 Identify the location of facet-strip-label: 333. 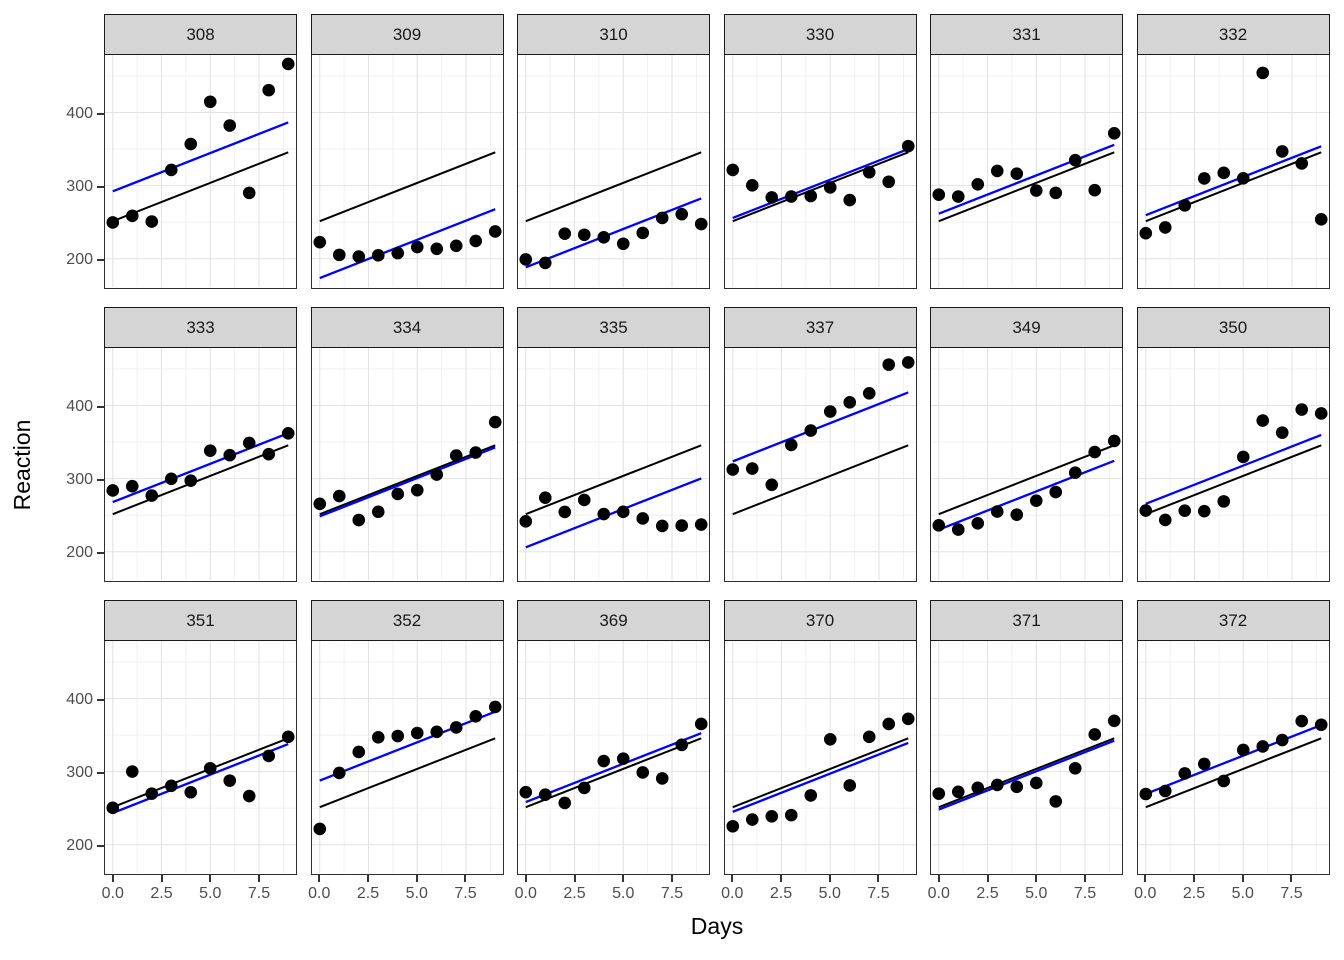
(200, 327).